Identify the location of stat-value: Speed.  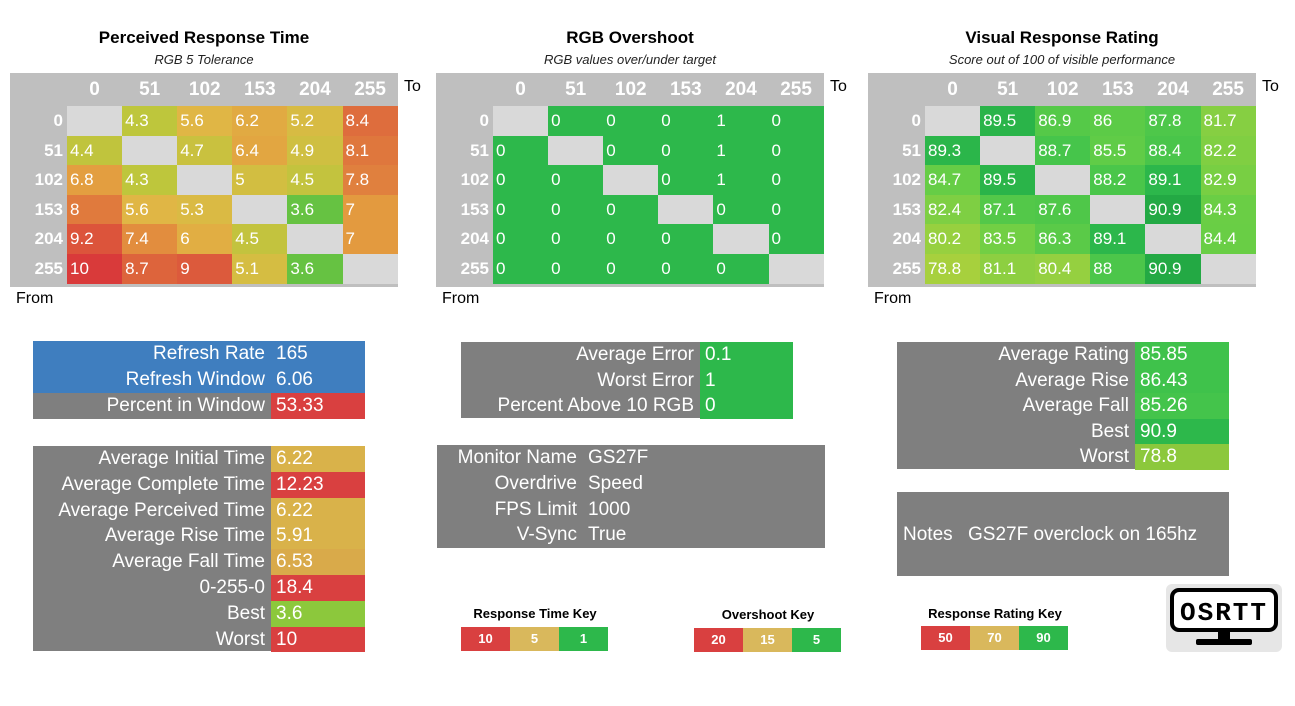
(615, 483).